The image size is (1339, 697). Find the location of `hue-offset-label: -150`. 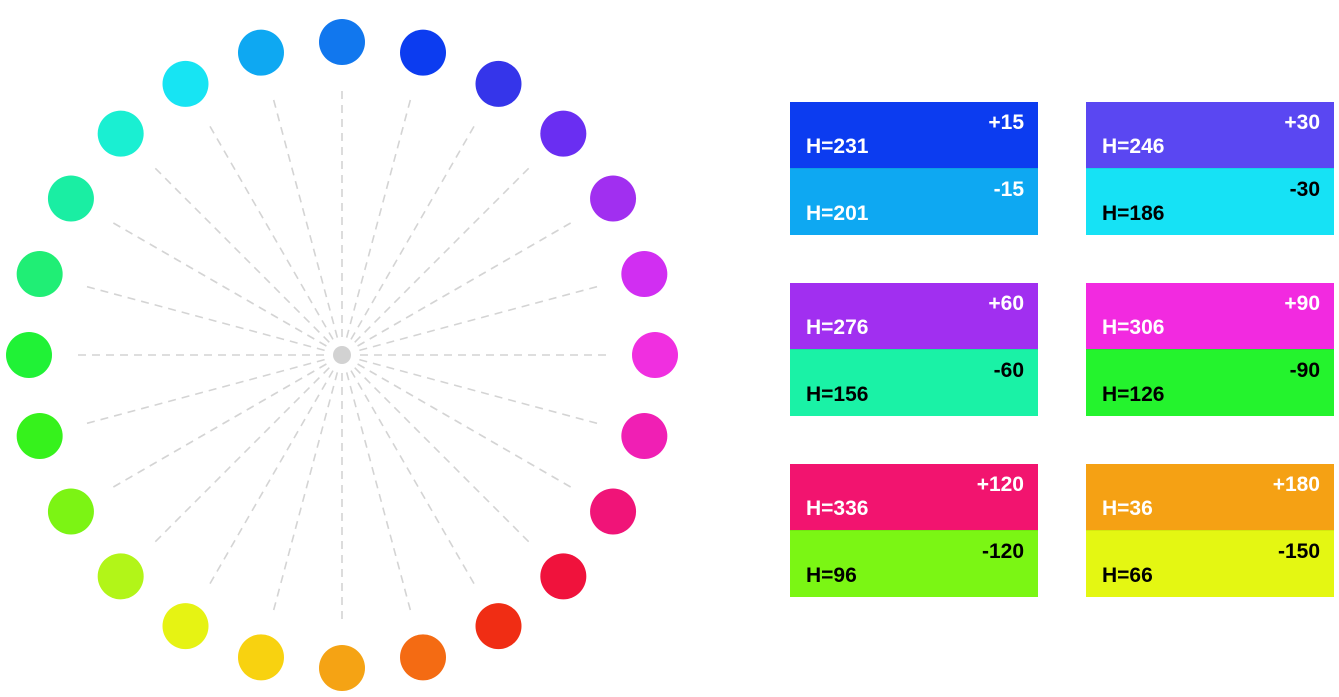

hue-offset-label: -150 is located at coordinates (1298, 551).